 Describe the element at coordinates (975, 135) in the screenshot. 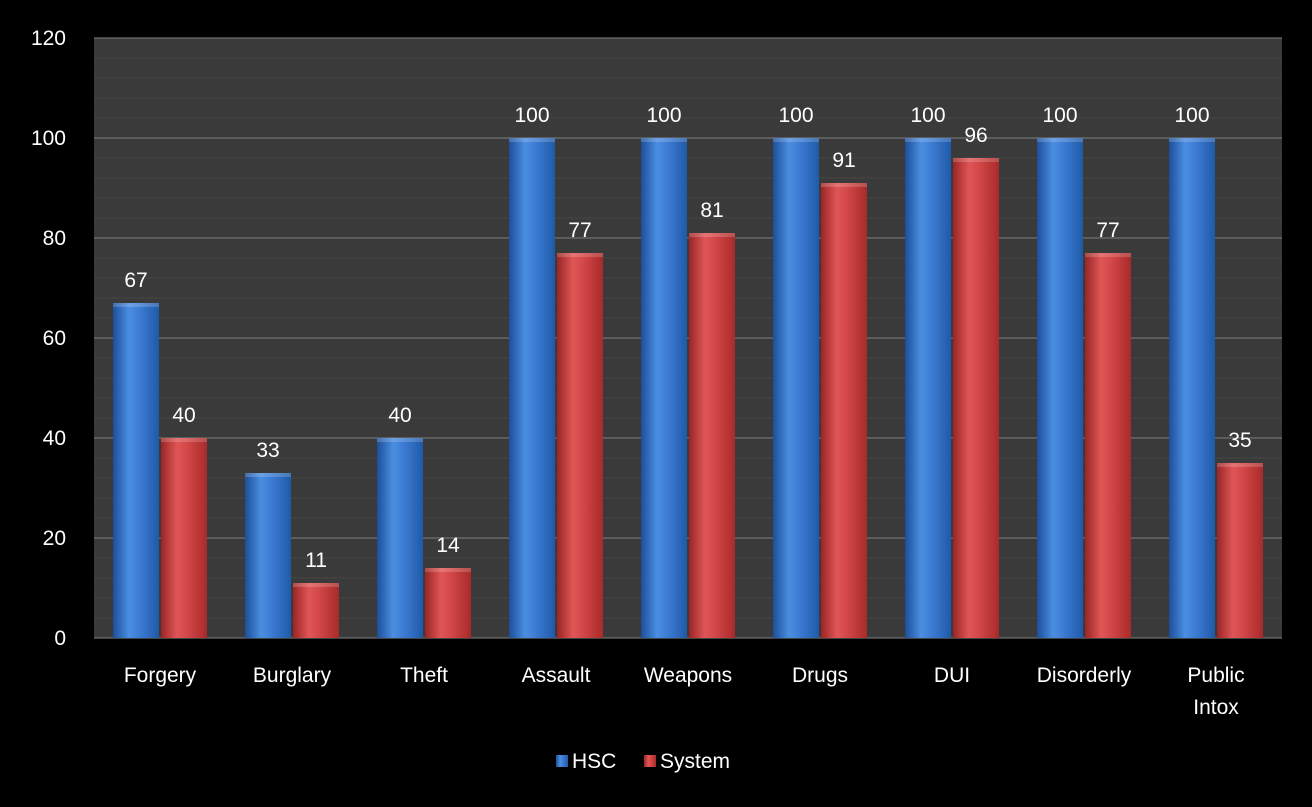

I see `data-label: 96` at that location.